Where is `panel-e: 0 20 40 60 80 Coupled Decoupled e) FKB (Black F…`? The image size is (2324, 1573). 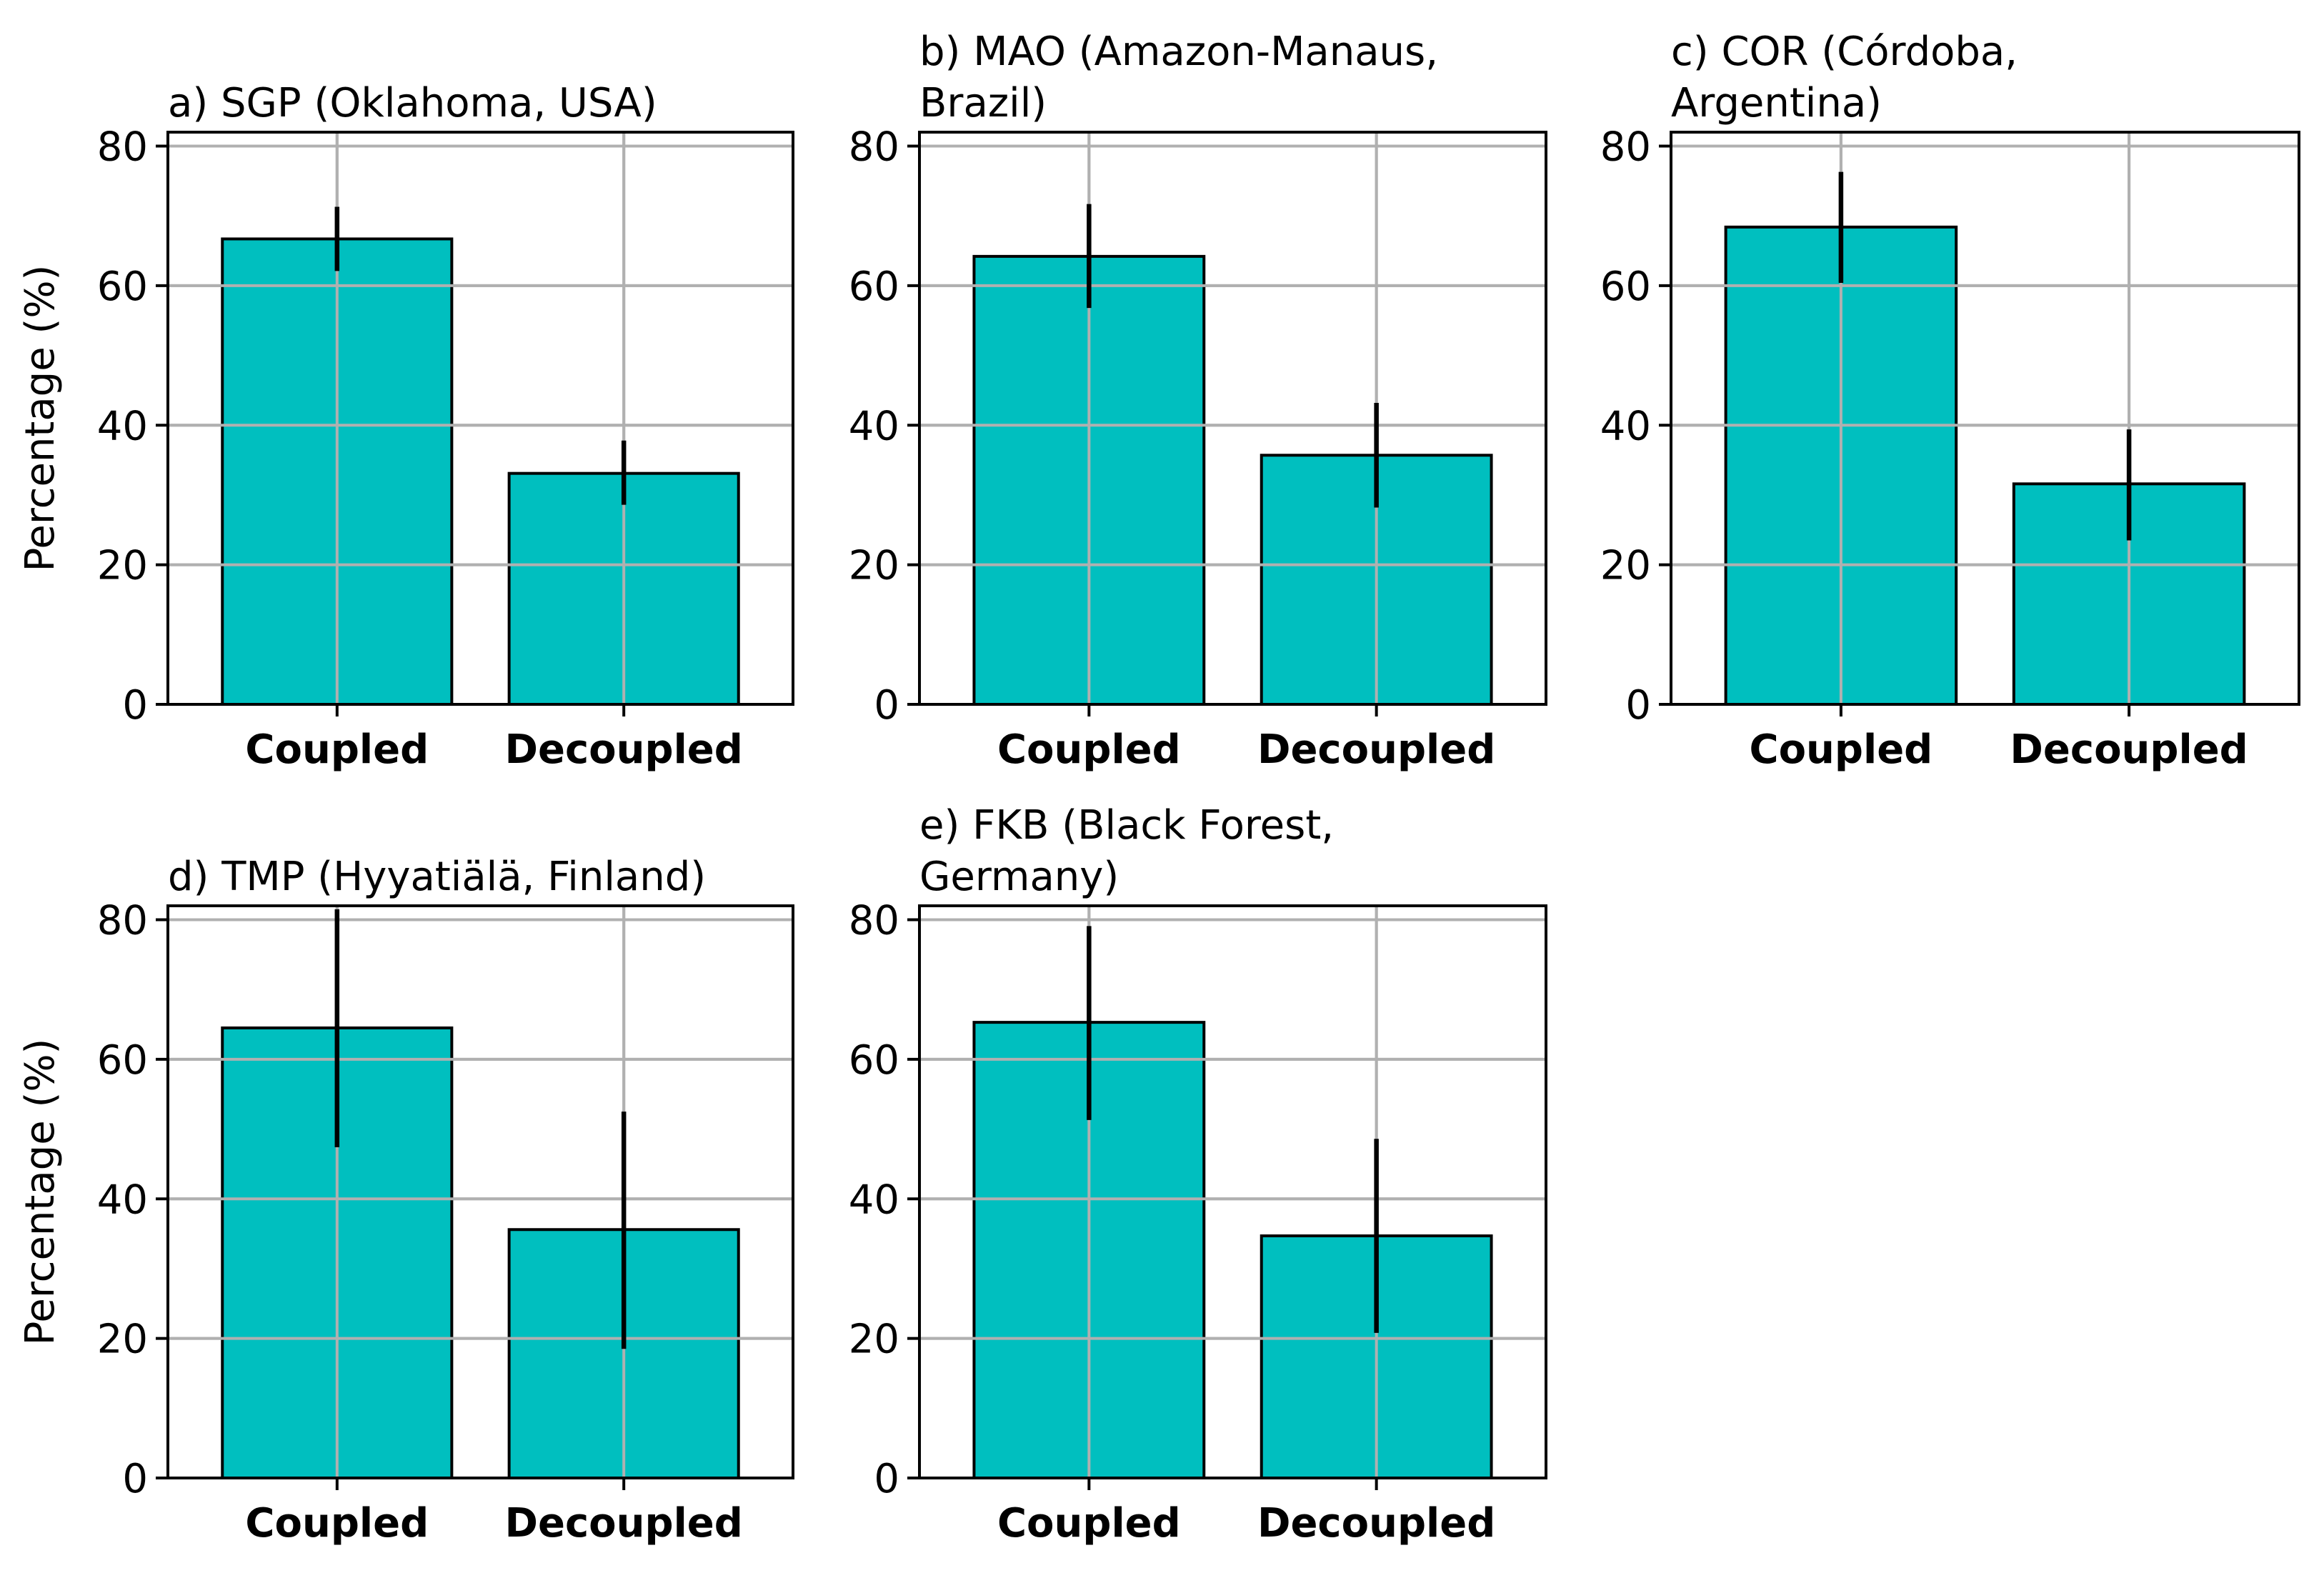 panel-e: 0 20 40 60 80 Coupled Decoupled e) FKB (Black F… is located at coordinates (1198, 1174).